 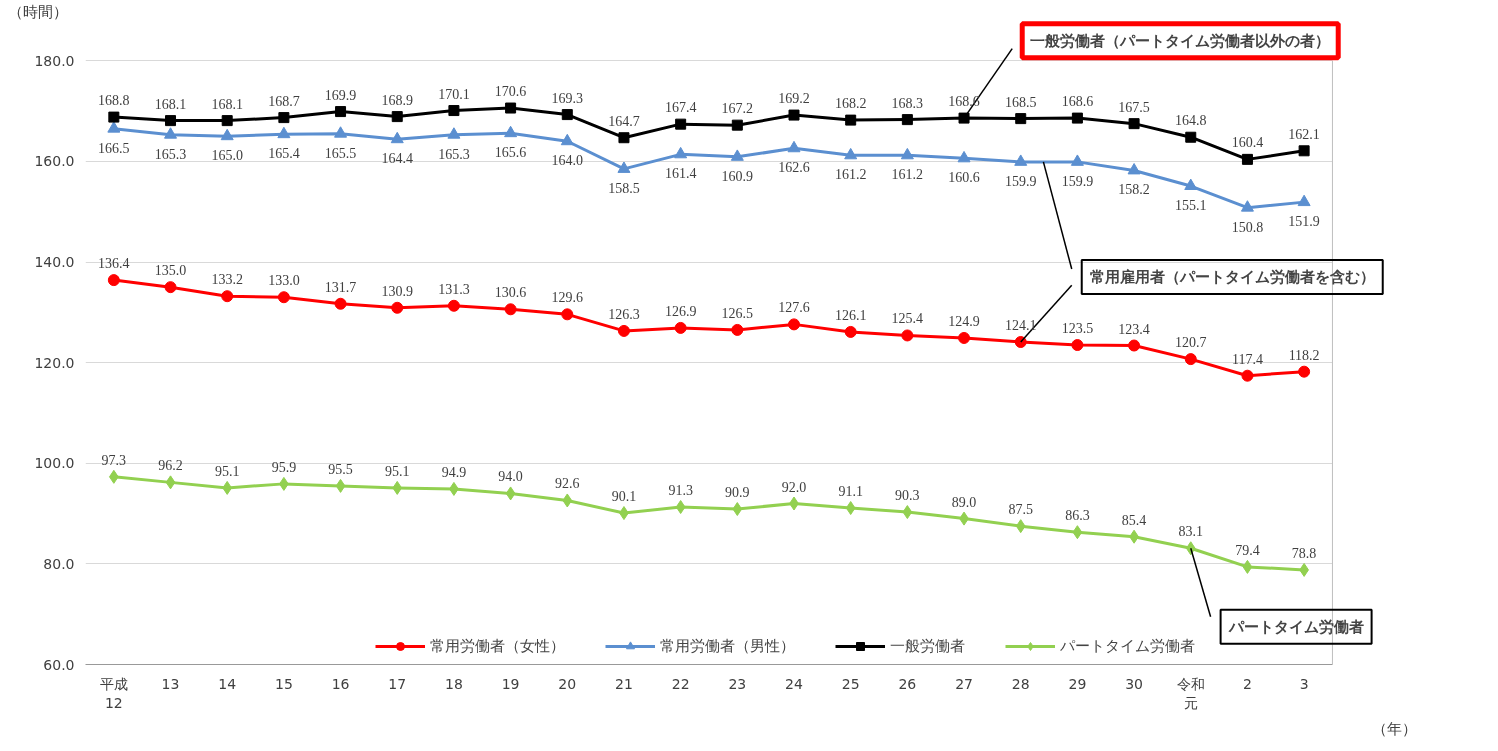 I want to click on data-label: 170.1, so click(x=454, y=94).